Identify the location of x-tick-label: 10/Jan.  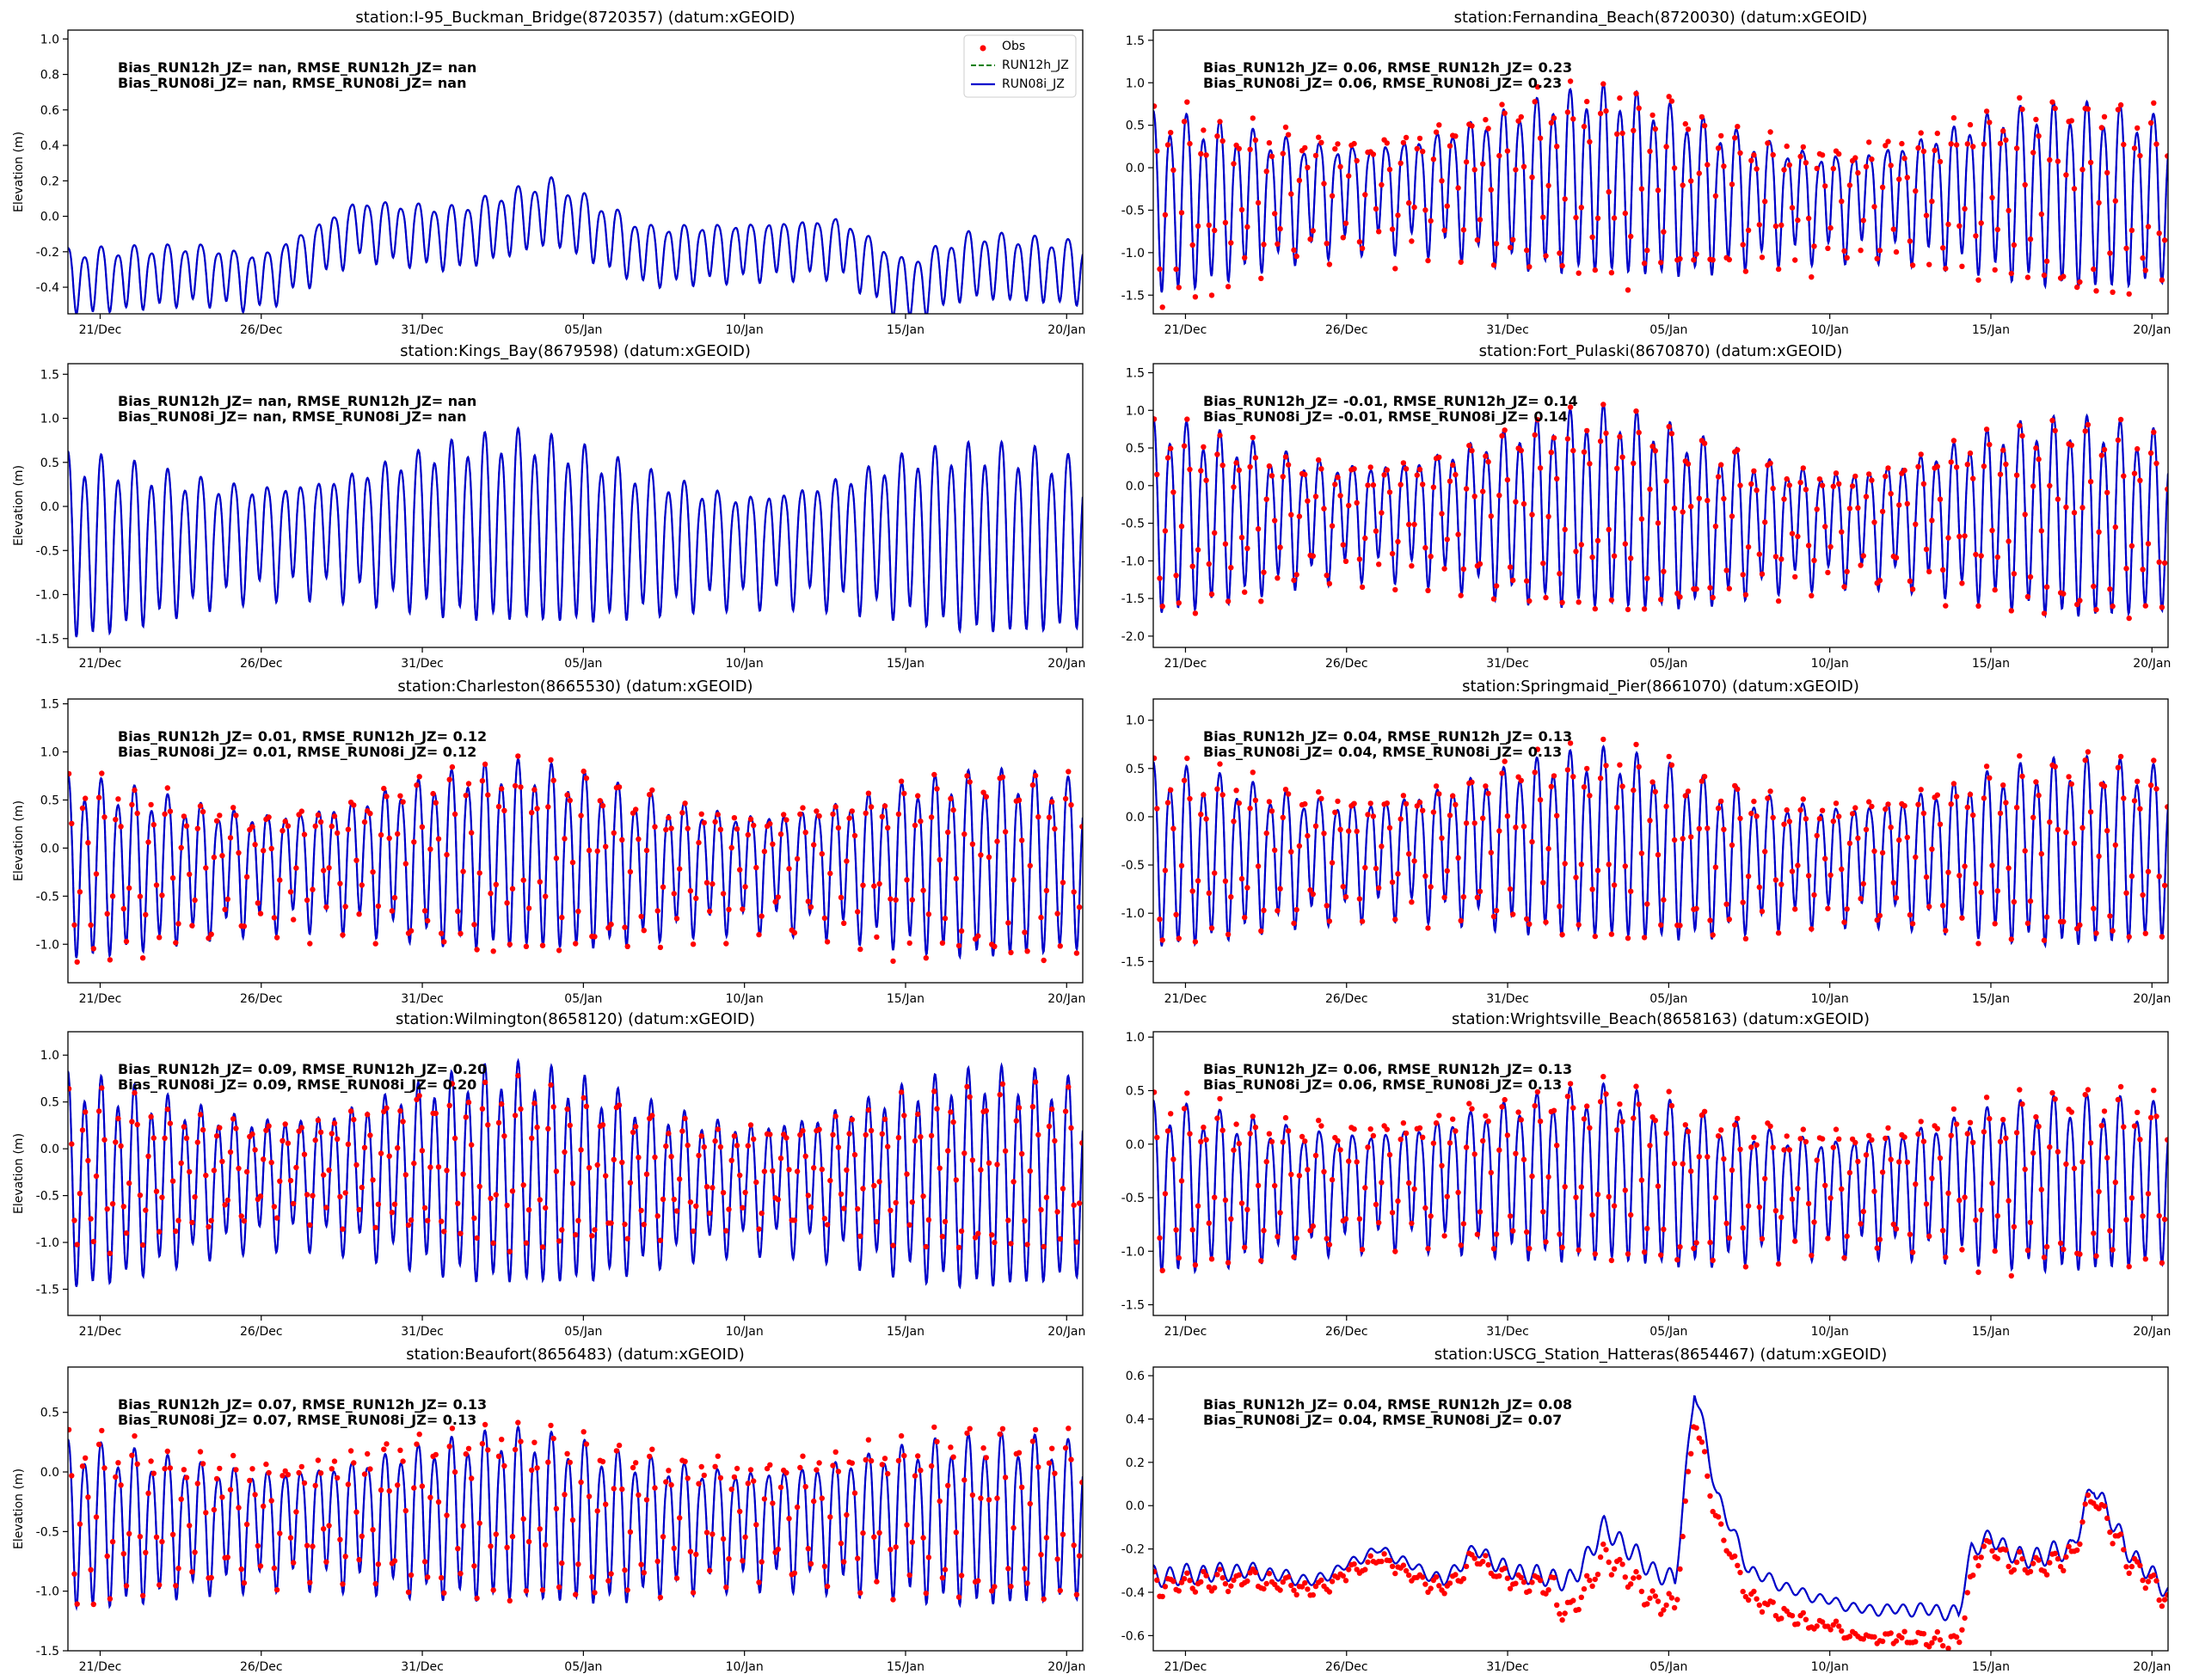
(745, 1667).